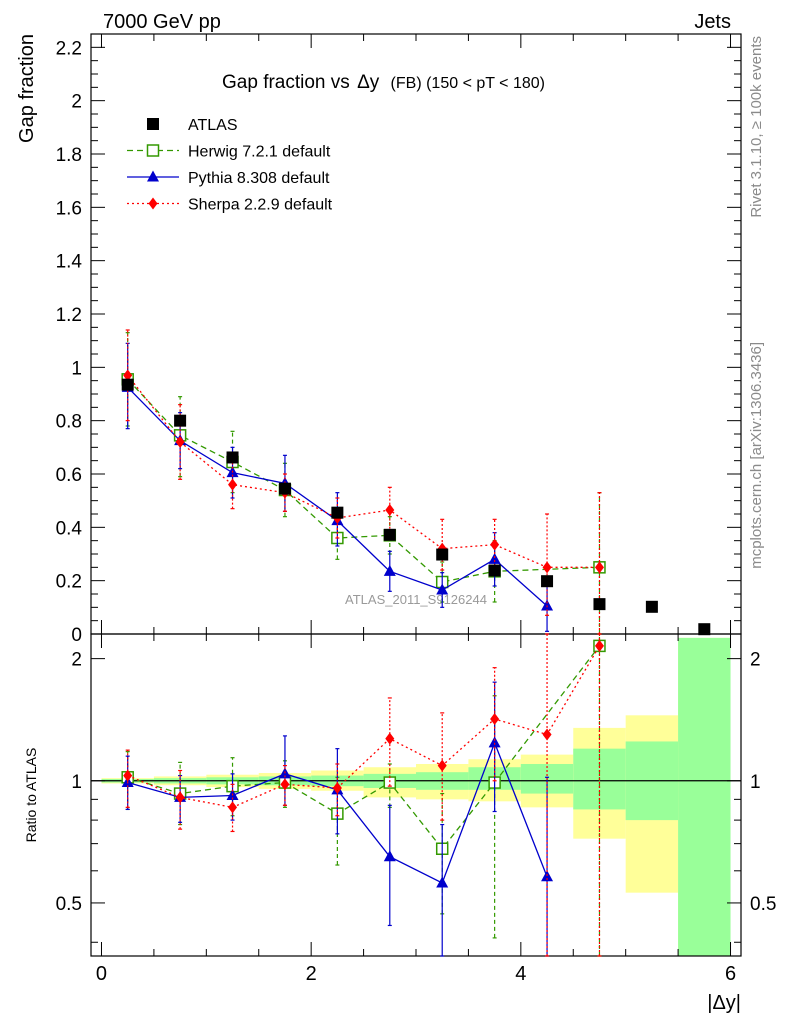 The height and width of the screenshot is (1024, 786). Describe the element at coordinates (755, 782) in the screenshot. I see `ratio-y-tick-label-right: 1` at that location.